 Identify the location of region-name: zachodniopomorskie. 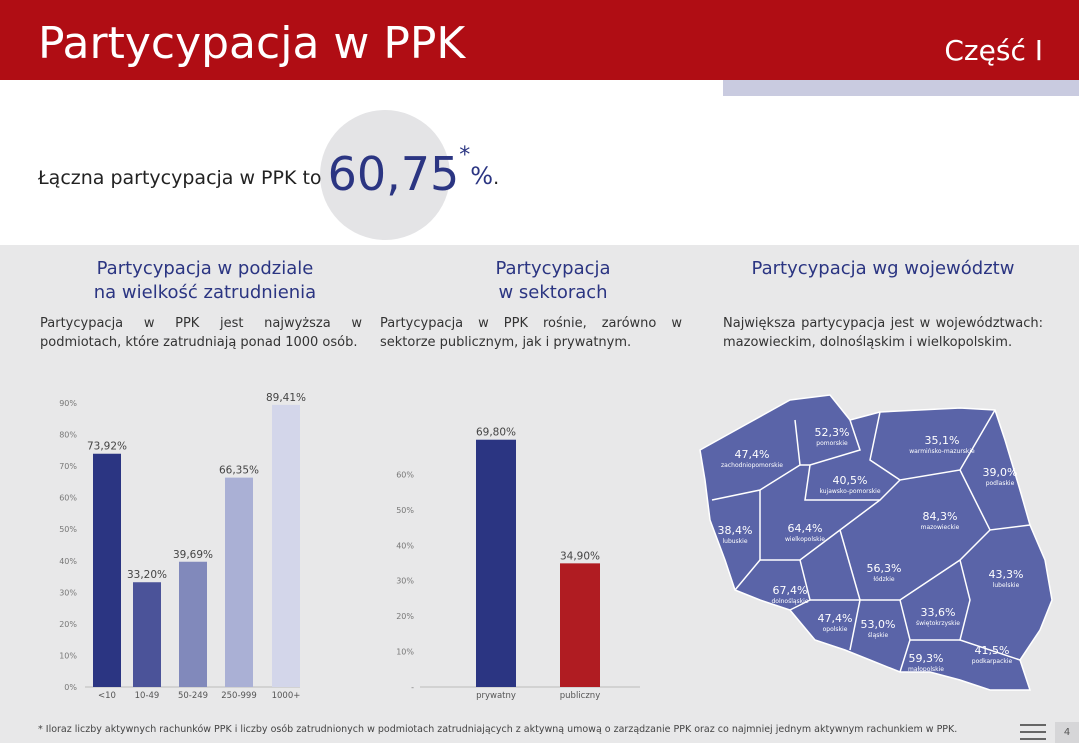
(752, 465).